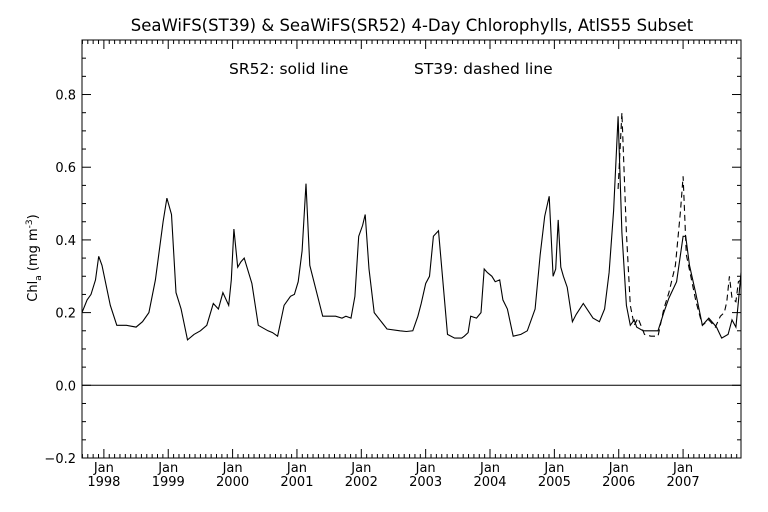 The image size is (768, 512). What do you see at coordinates (33, 216) in the screenshot?
I see `y-axis-label-unit-close: )` at bounding box center [33, 216].